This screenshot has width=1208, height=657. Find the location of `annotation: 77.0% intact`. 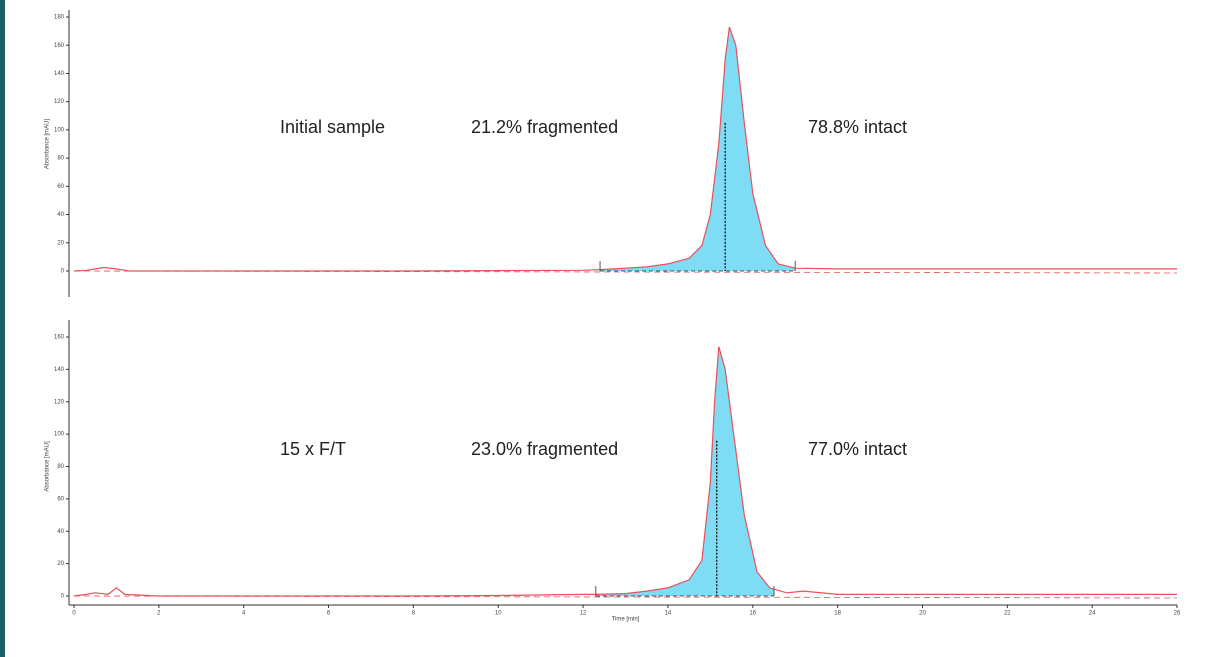

annotation: 77.0% intact is located at coordinates (857, 449).